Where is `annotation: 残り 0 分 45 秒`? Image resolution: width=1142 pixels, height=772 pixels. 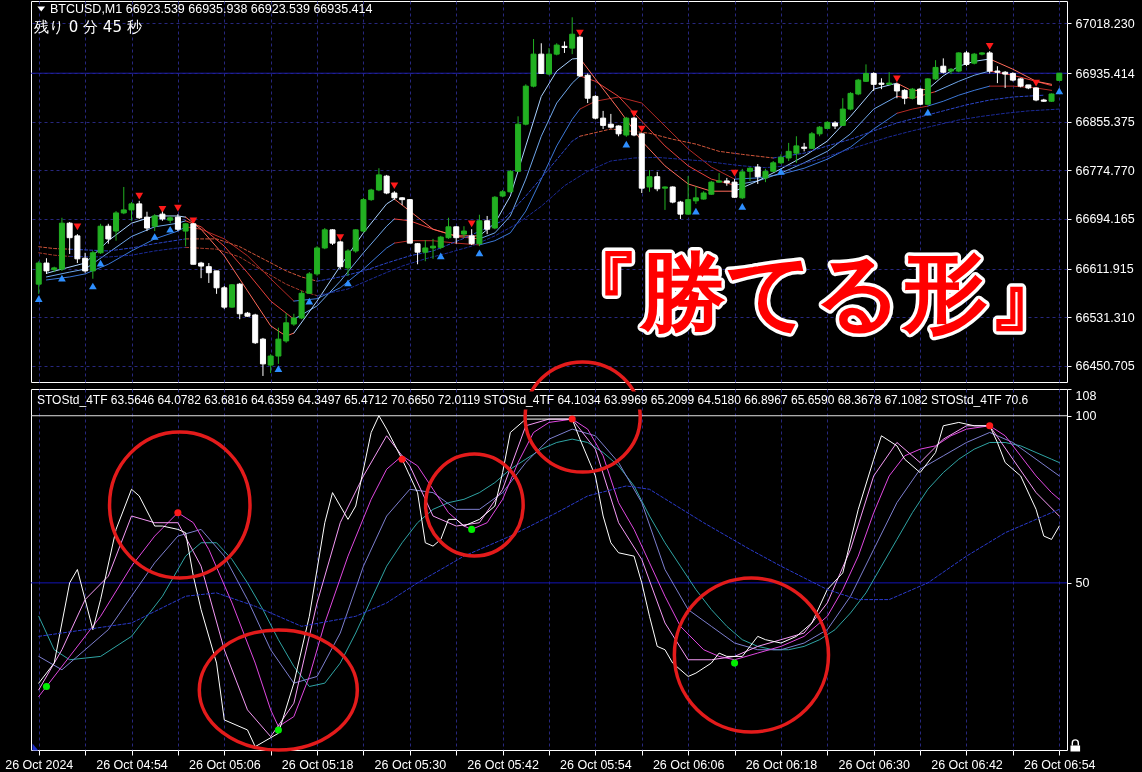 annotation: 残り 0 分 45 秒 is located at coordinates (88, 27).